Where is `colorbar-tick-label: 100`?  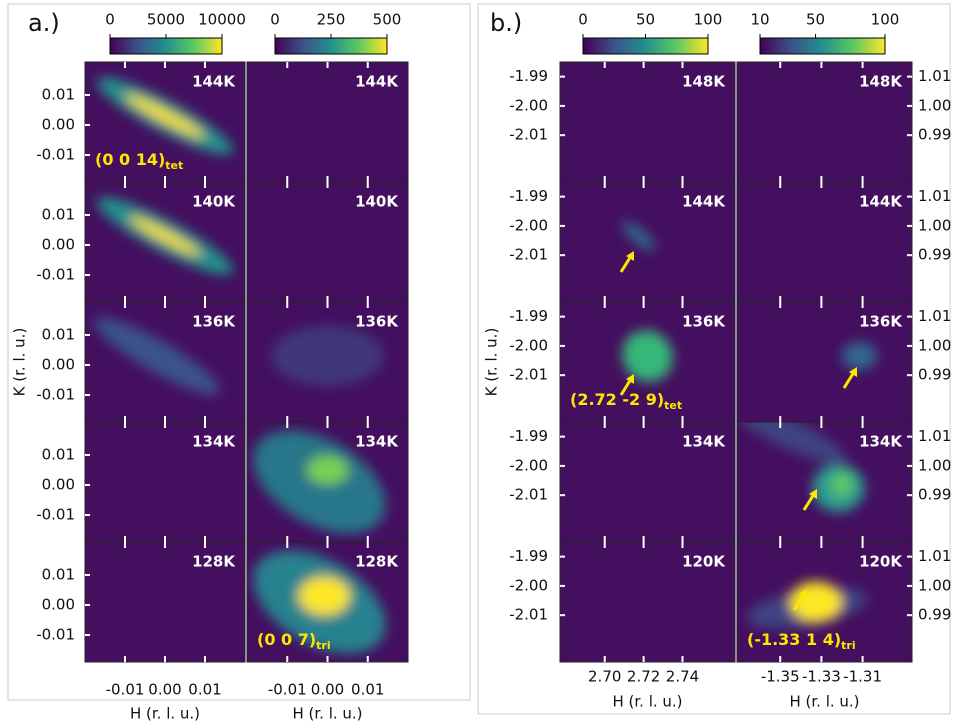 colorbar-tick-label: 100 is located at coordinates (885, 20).